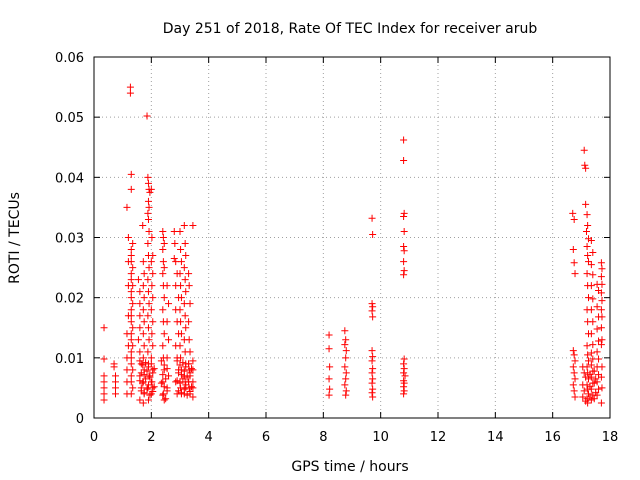 This screenshot has height=480, width=640. I want to click on y-tick-label: 0.02, so click(69, 299).